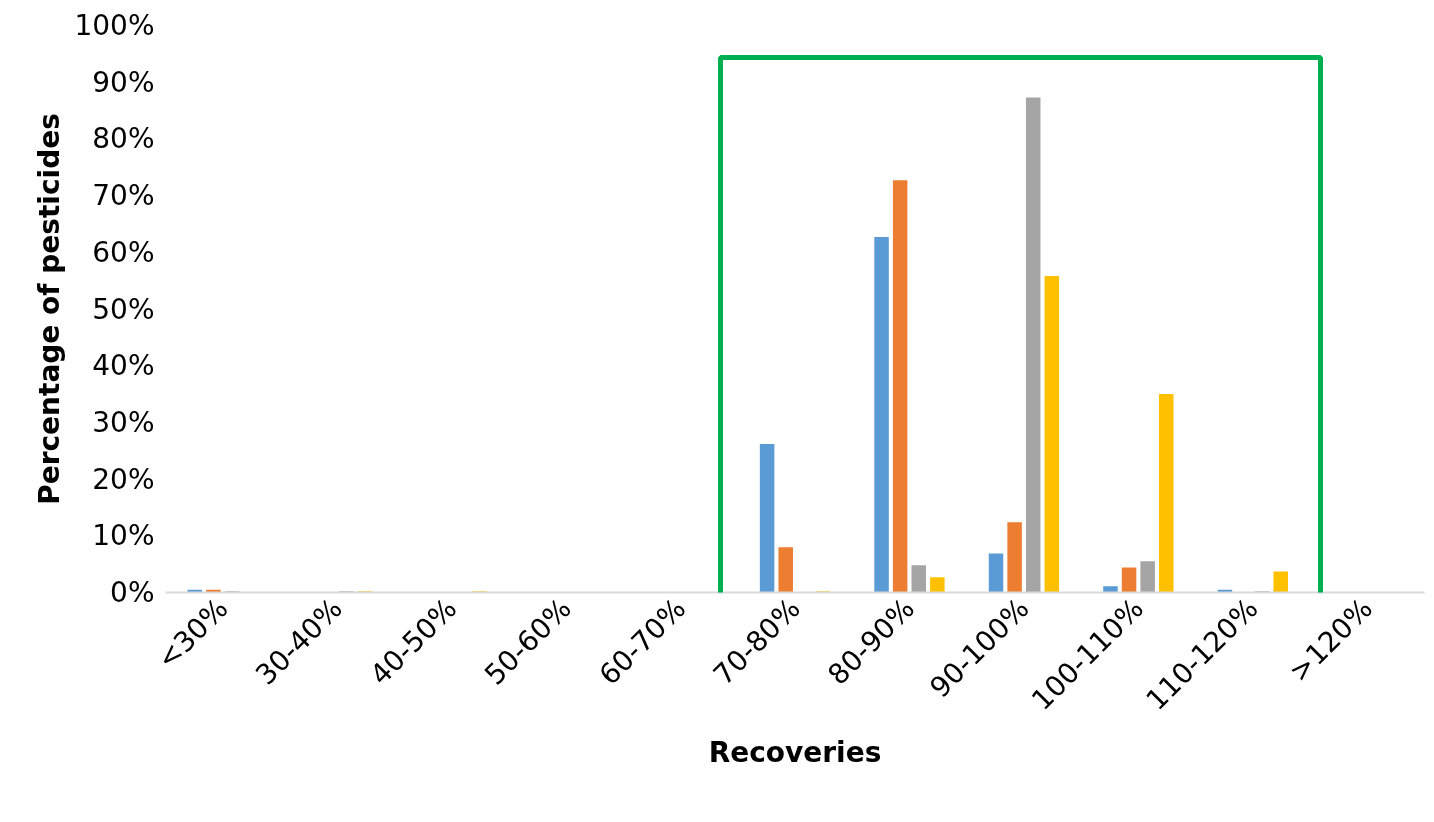  What do you see at coordinates (123, 252) in the screenshot?
I see `y-tick-label: 60%` at bounding box center [123, 252].